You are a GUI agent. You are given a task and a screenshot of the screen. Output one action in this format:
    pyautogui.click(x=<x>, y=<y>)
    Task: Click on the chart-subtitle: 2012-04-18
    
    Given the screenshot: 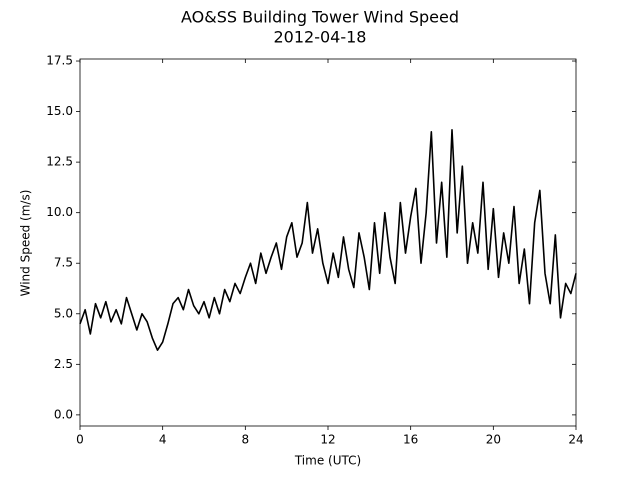 What is the action you would take?
    pyautogui.click(x=320, y=37)
    